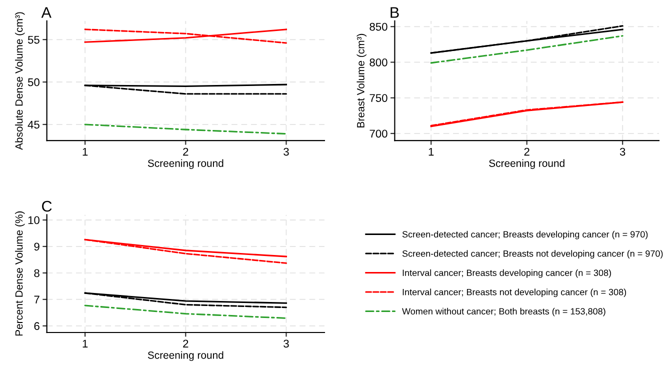 The width and height of the screenshot is (669, 380). Describe the element at coordinates (504, 312) in the screenshot. I see `legend-label: Women without cancer; Both breasts (n = 153,808)` at that location.